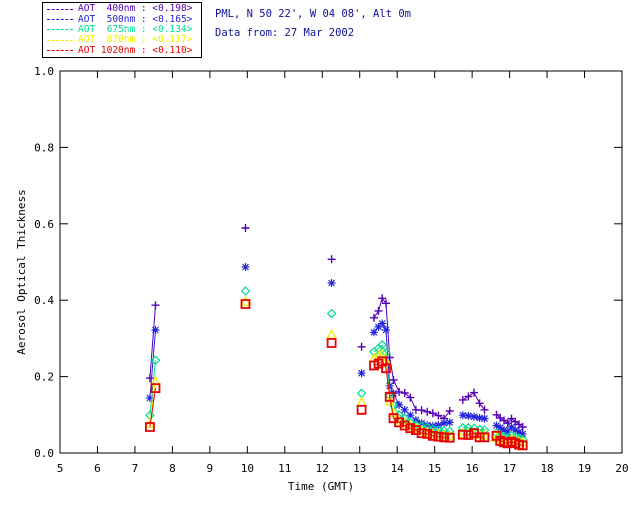  I want to click on legend-item-0: AOT 400nm : <0.198>, so click(124, 9).